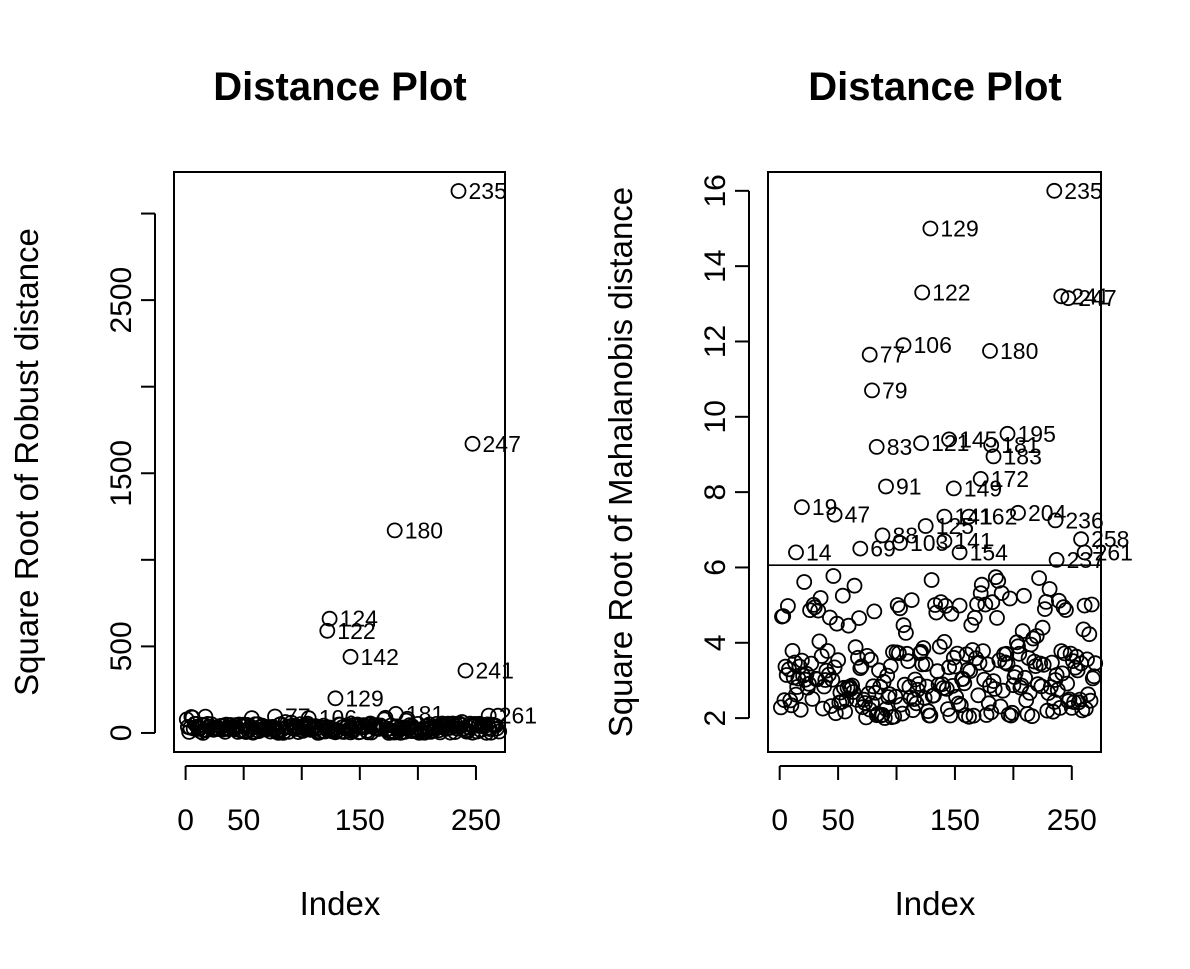 This screenshot has height=969, width=1190. Describe the element at coordinates (121, 300) in the screenshot. I see `y-tick-label: 2500` at that location.